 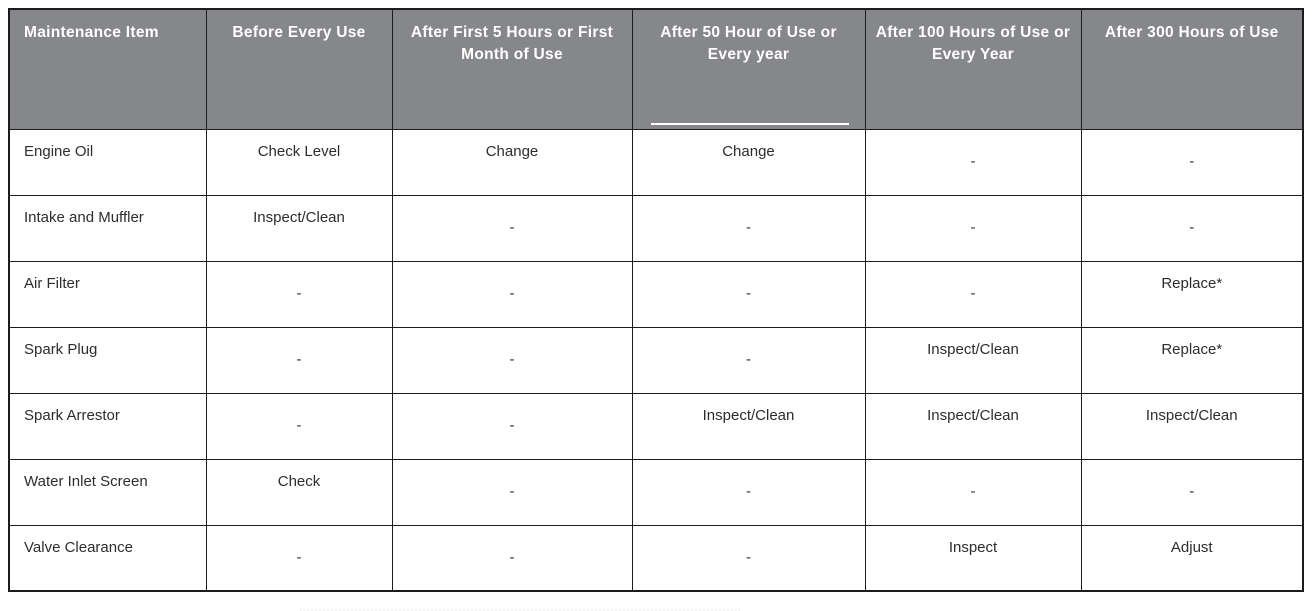 What do you see at coordinates (1192, 69) in the screenshot?
I see `column-header-after-300-hours: After 300 Hours of Use` at bounding box center [1192, 69].